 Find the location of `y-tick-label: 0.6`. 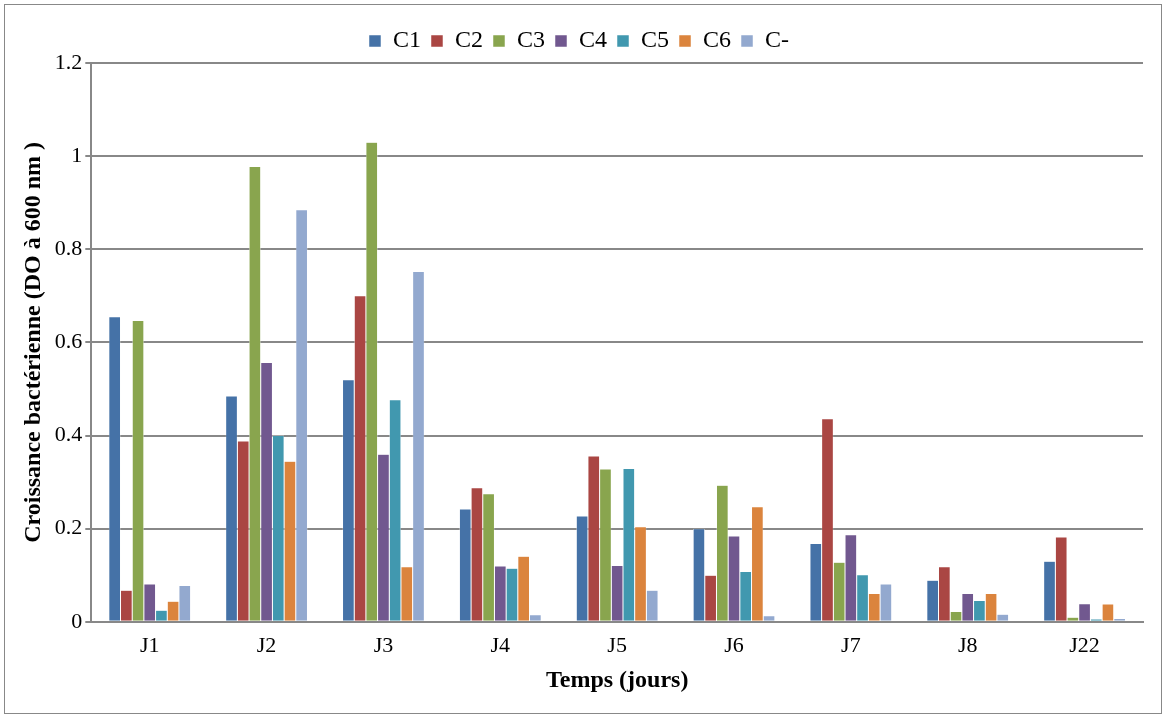

y-tick-label: 0.6 is located at coordinates (68, 341).